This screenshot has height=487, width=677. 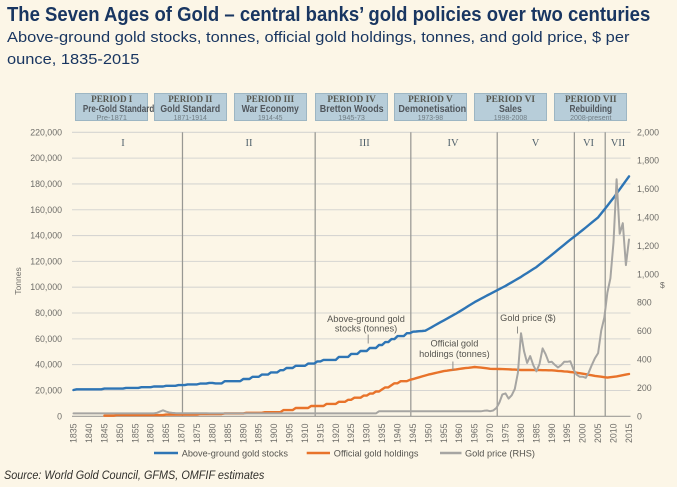 I want to click on svg-text: 1870, so click(x=182, y=433).